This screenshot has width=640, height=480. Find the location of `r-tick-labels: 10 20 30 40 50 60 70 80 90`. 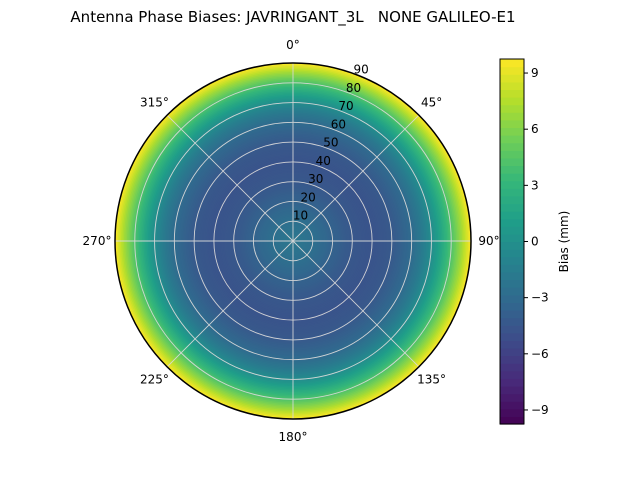

r-tick-labels: 10 20 30 40 50 60 70 80 90 is located at coordinates (331, 143).